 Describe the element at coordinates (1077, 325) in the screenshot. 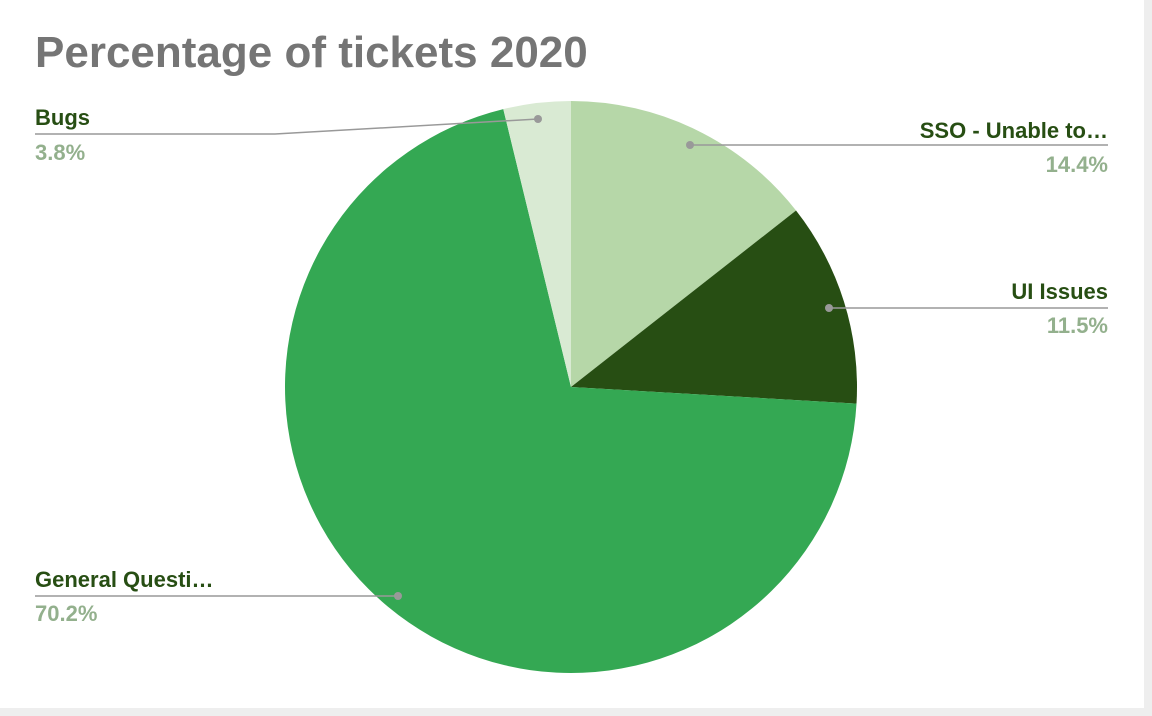

I see `slice-percent-label: 11.5%` at that location.